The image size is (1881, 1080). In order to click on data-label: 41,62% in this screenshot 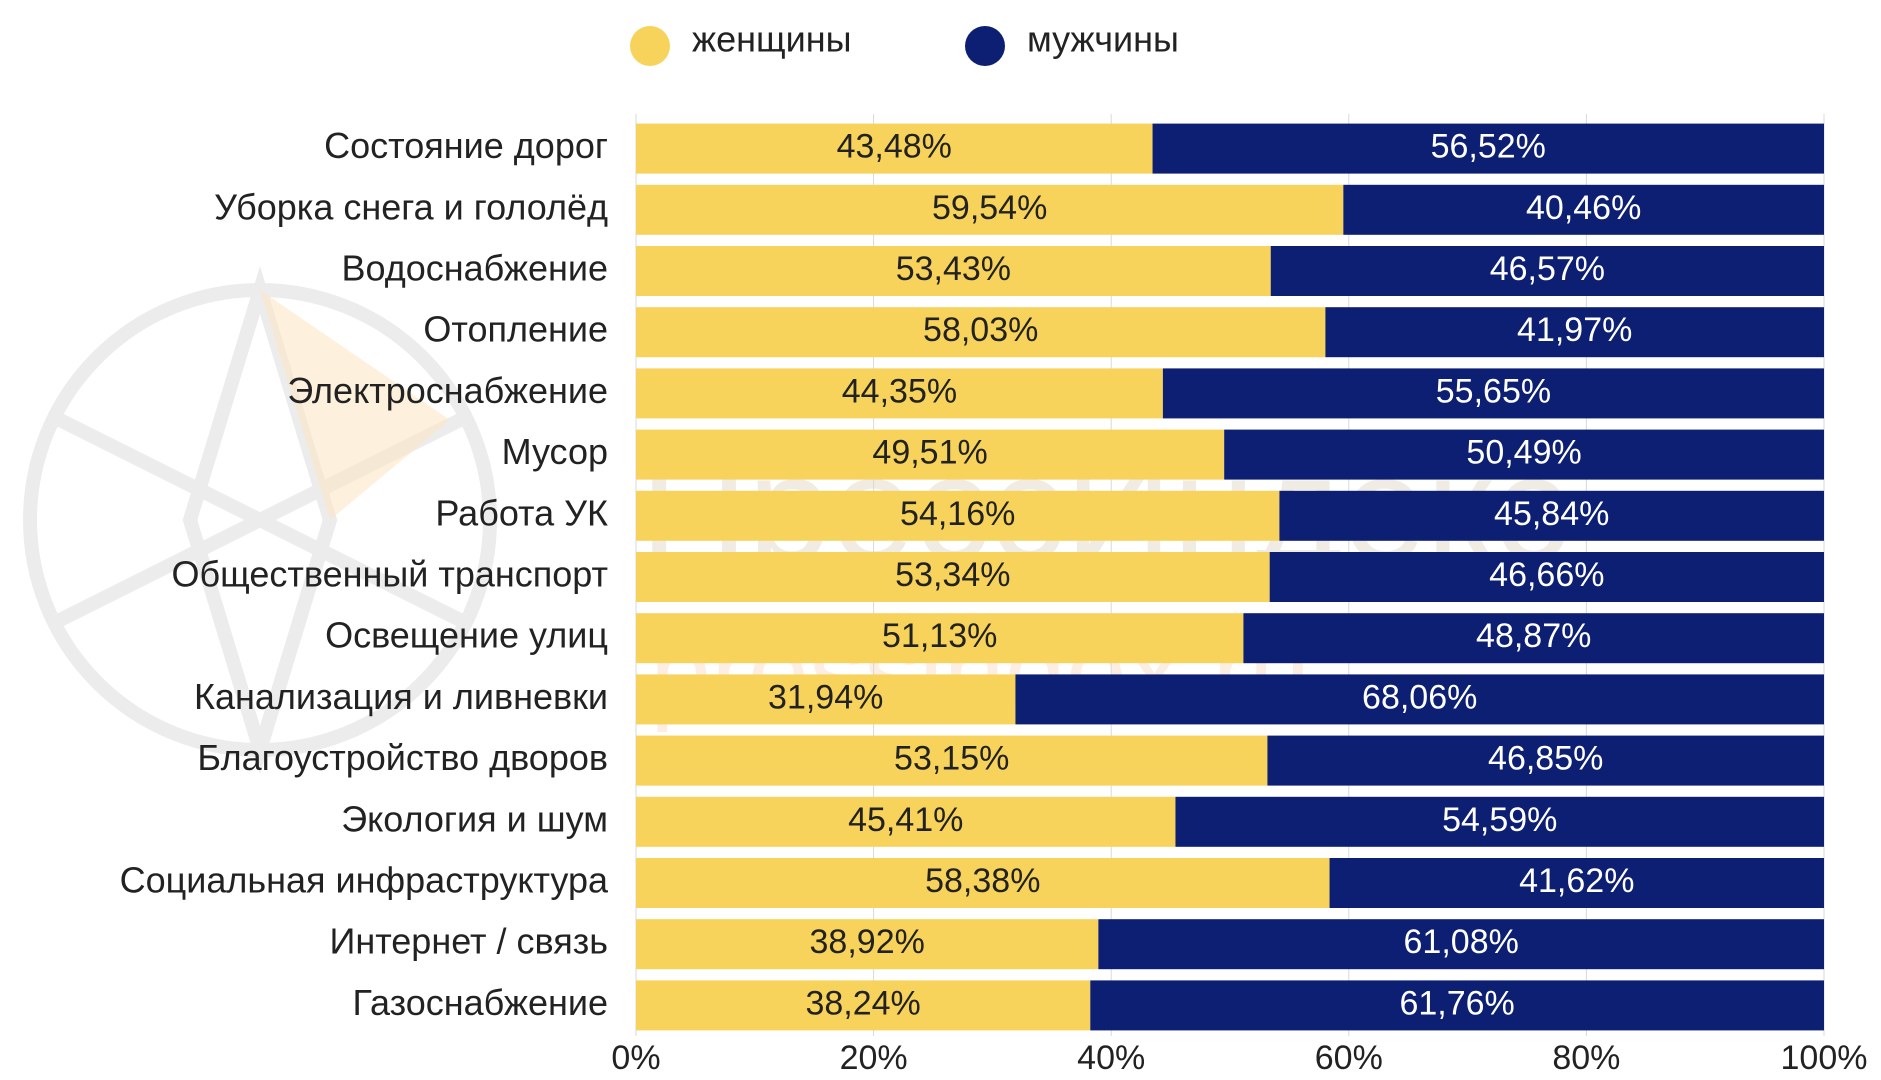, I will do `click(1576, 881)`.